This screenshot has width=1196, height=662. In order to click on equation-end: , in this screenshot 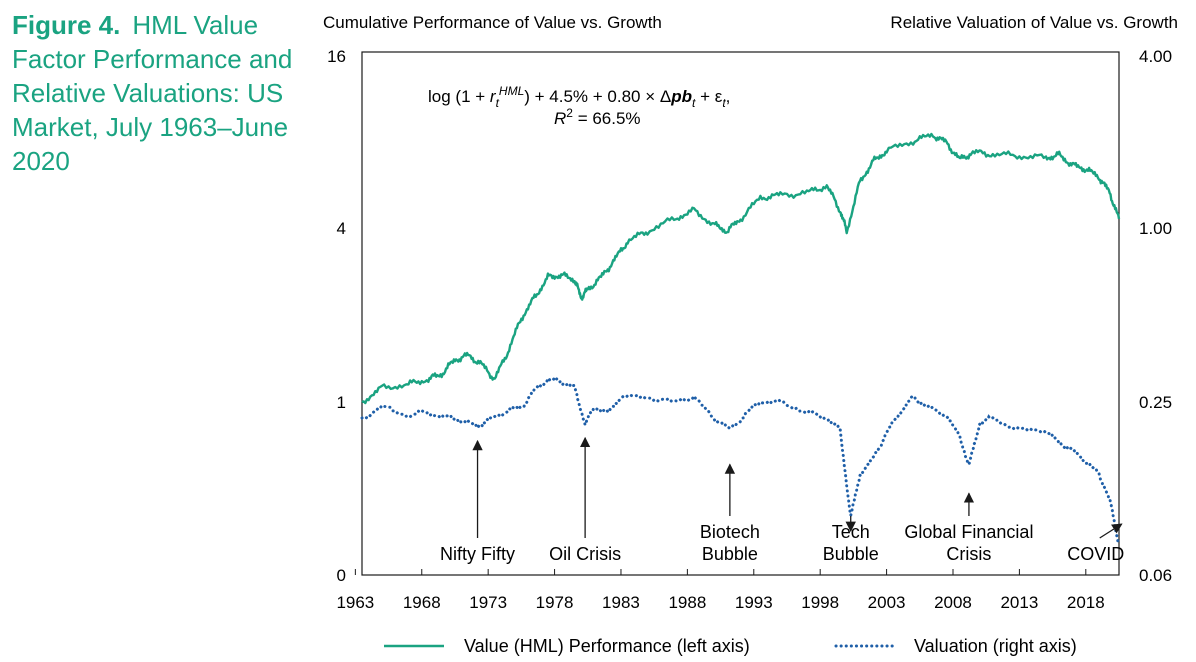, I will do `click(728, 96)`.